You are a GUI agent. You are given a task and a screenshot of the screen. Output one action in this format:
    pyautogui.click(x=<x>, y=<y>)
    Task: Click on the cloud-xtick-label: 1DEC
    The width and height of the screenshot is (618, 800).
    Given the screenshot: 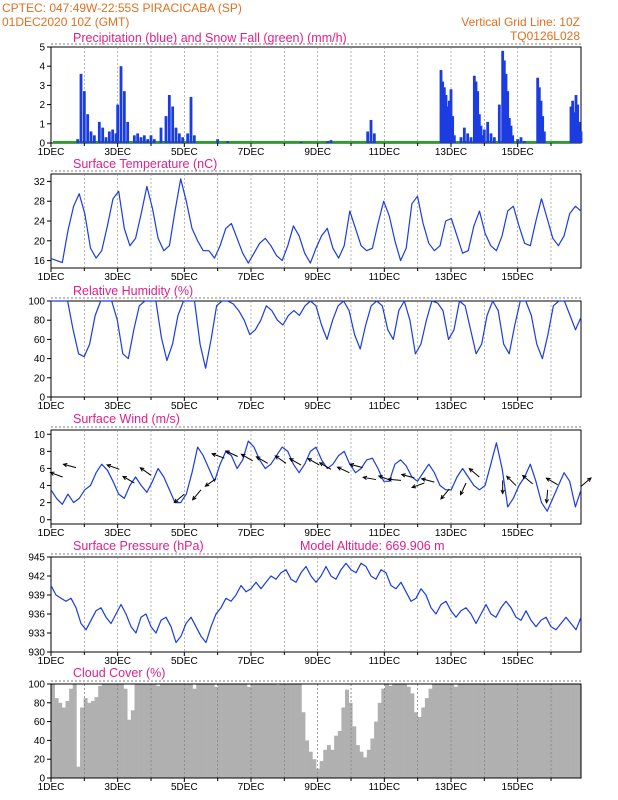 What is the action you would take?
    pyautogui.click(x=51, y=787)
    